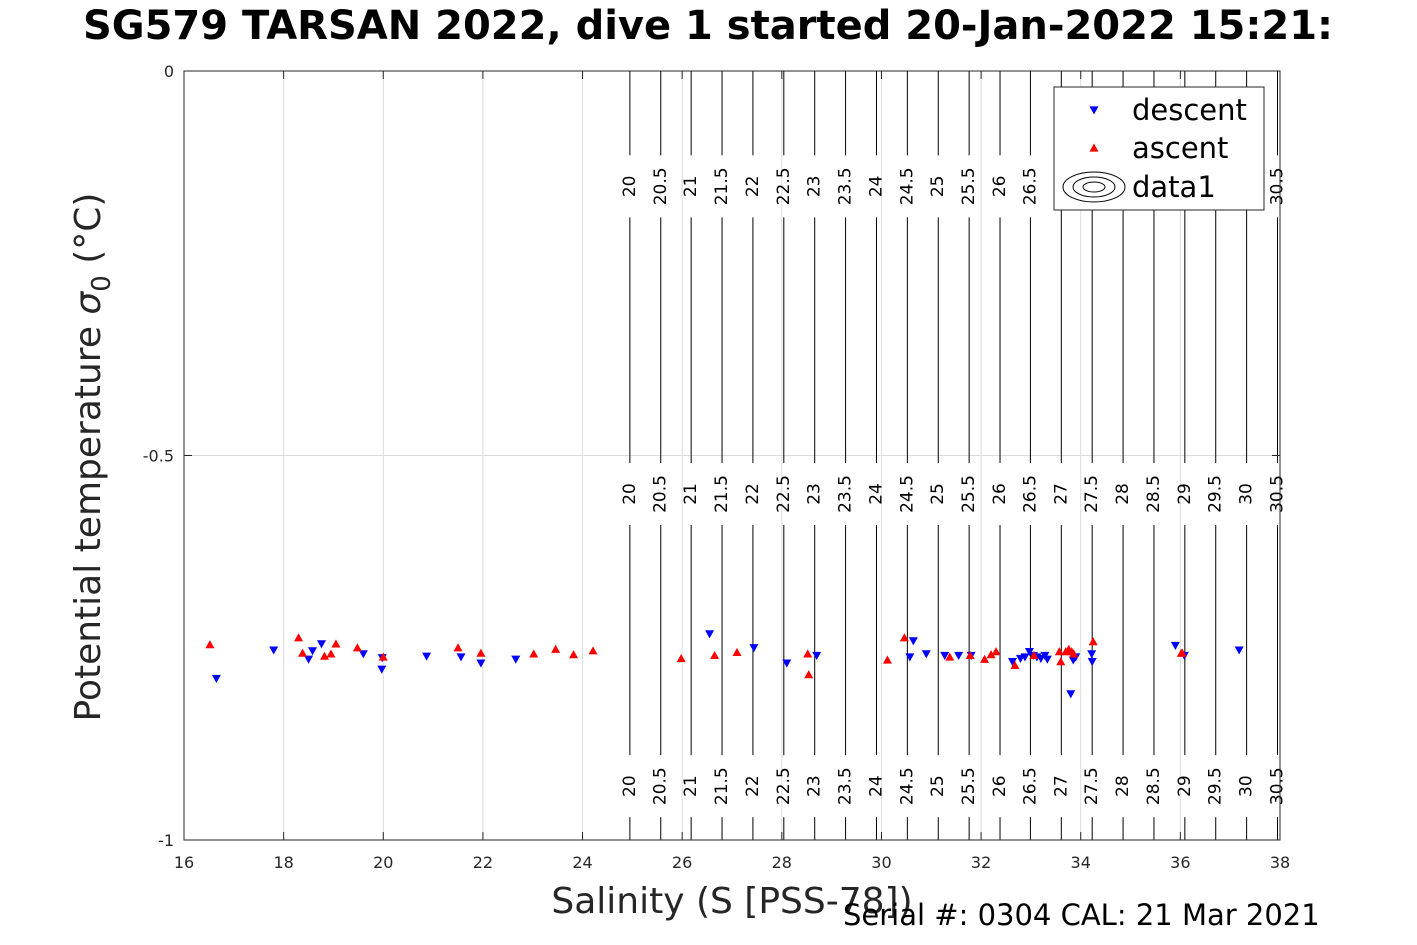 This screenshot has width=1417, height=945. What do you see at coordinates (938, 786) in the screenshot?
I see `contour-label: 25` at bounding box center [938, 786].